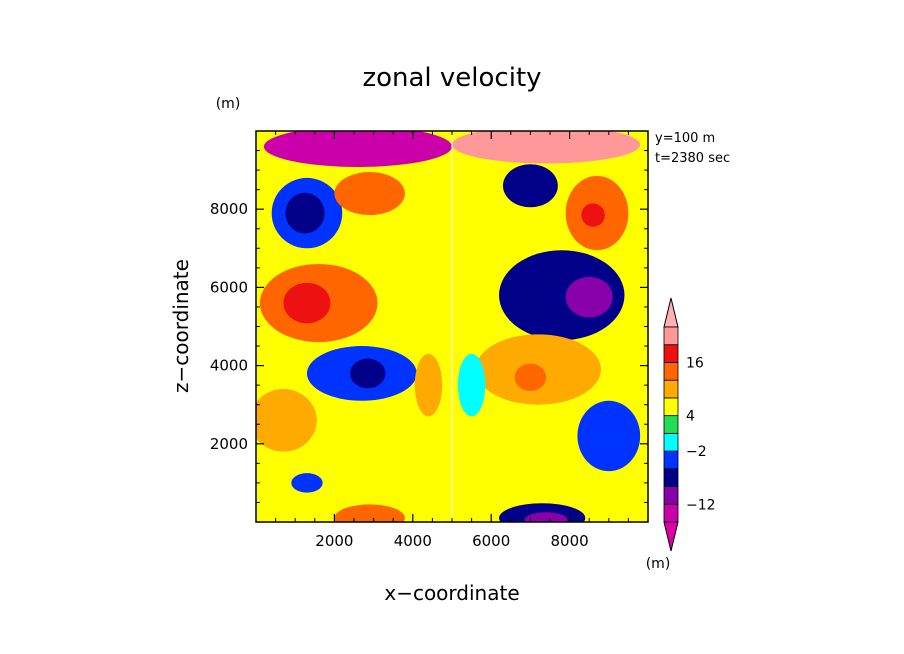  Describe the element at coordinates (671, 536) in the screenshot. I see `colorbar-bottom-arrow` at that location.